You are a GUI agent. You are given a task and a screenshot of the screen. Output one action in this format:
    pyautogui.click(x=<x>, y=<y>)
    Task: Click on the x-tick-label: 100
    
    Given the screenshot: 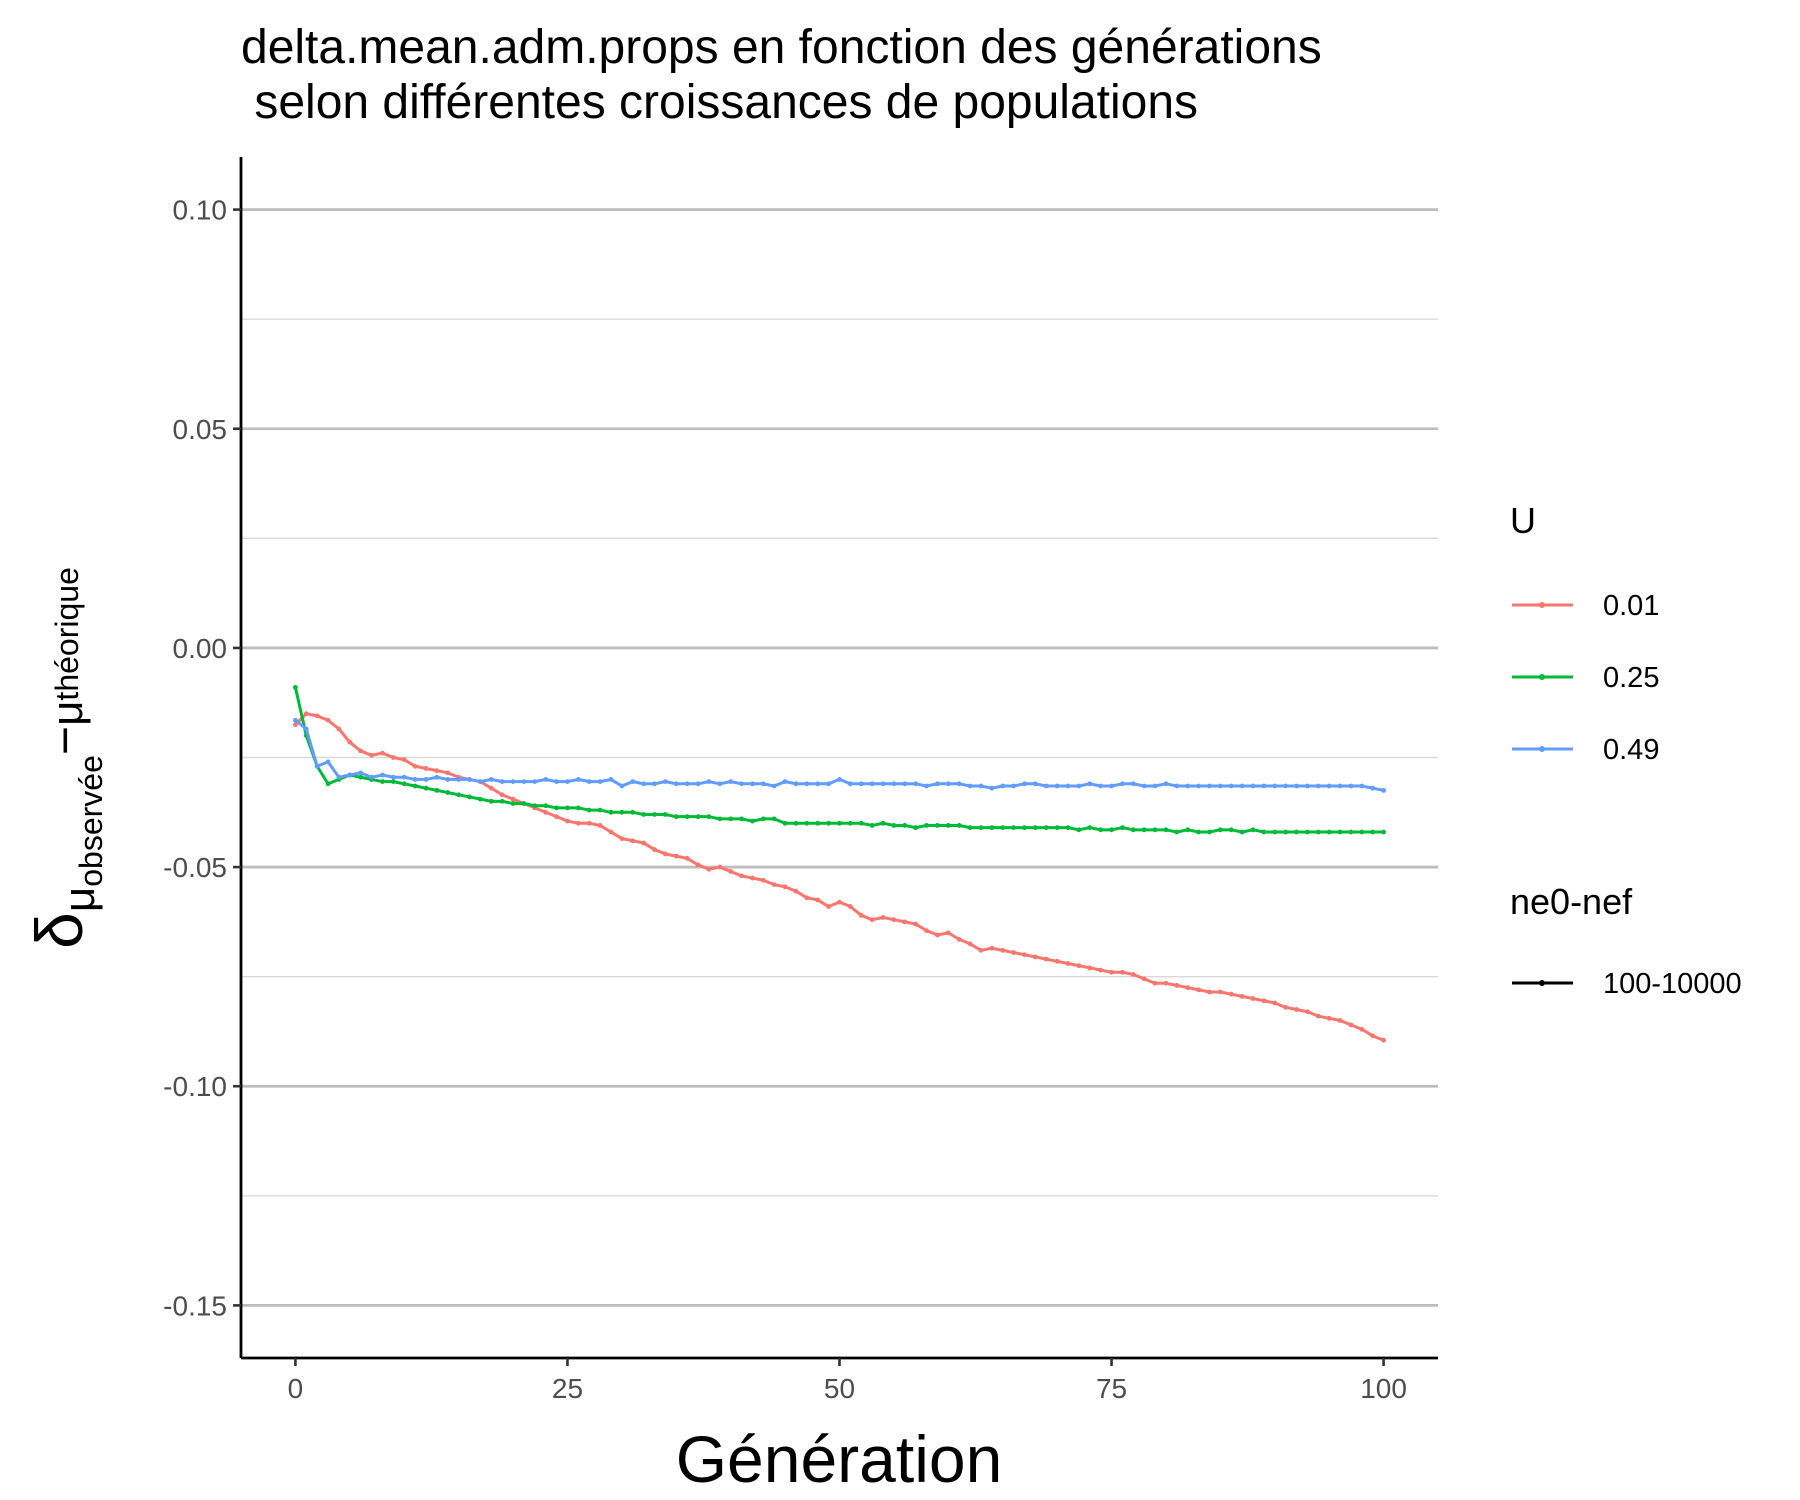 What is the action you would take?
    pyautogui.click(x=1383, y=1388)
    